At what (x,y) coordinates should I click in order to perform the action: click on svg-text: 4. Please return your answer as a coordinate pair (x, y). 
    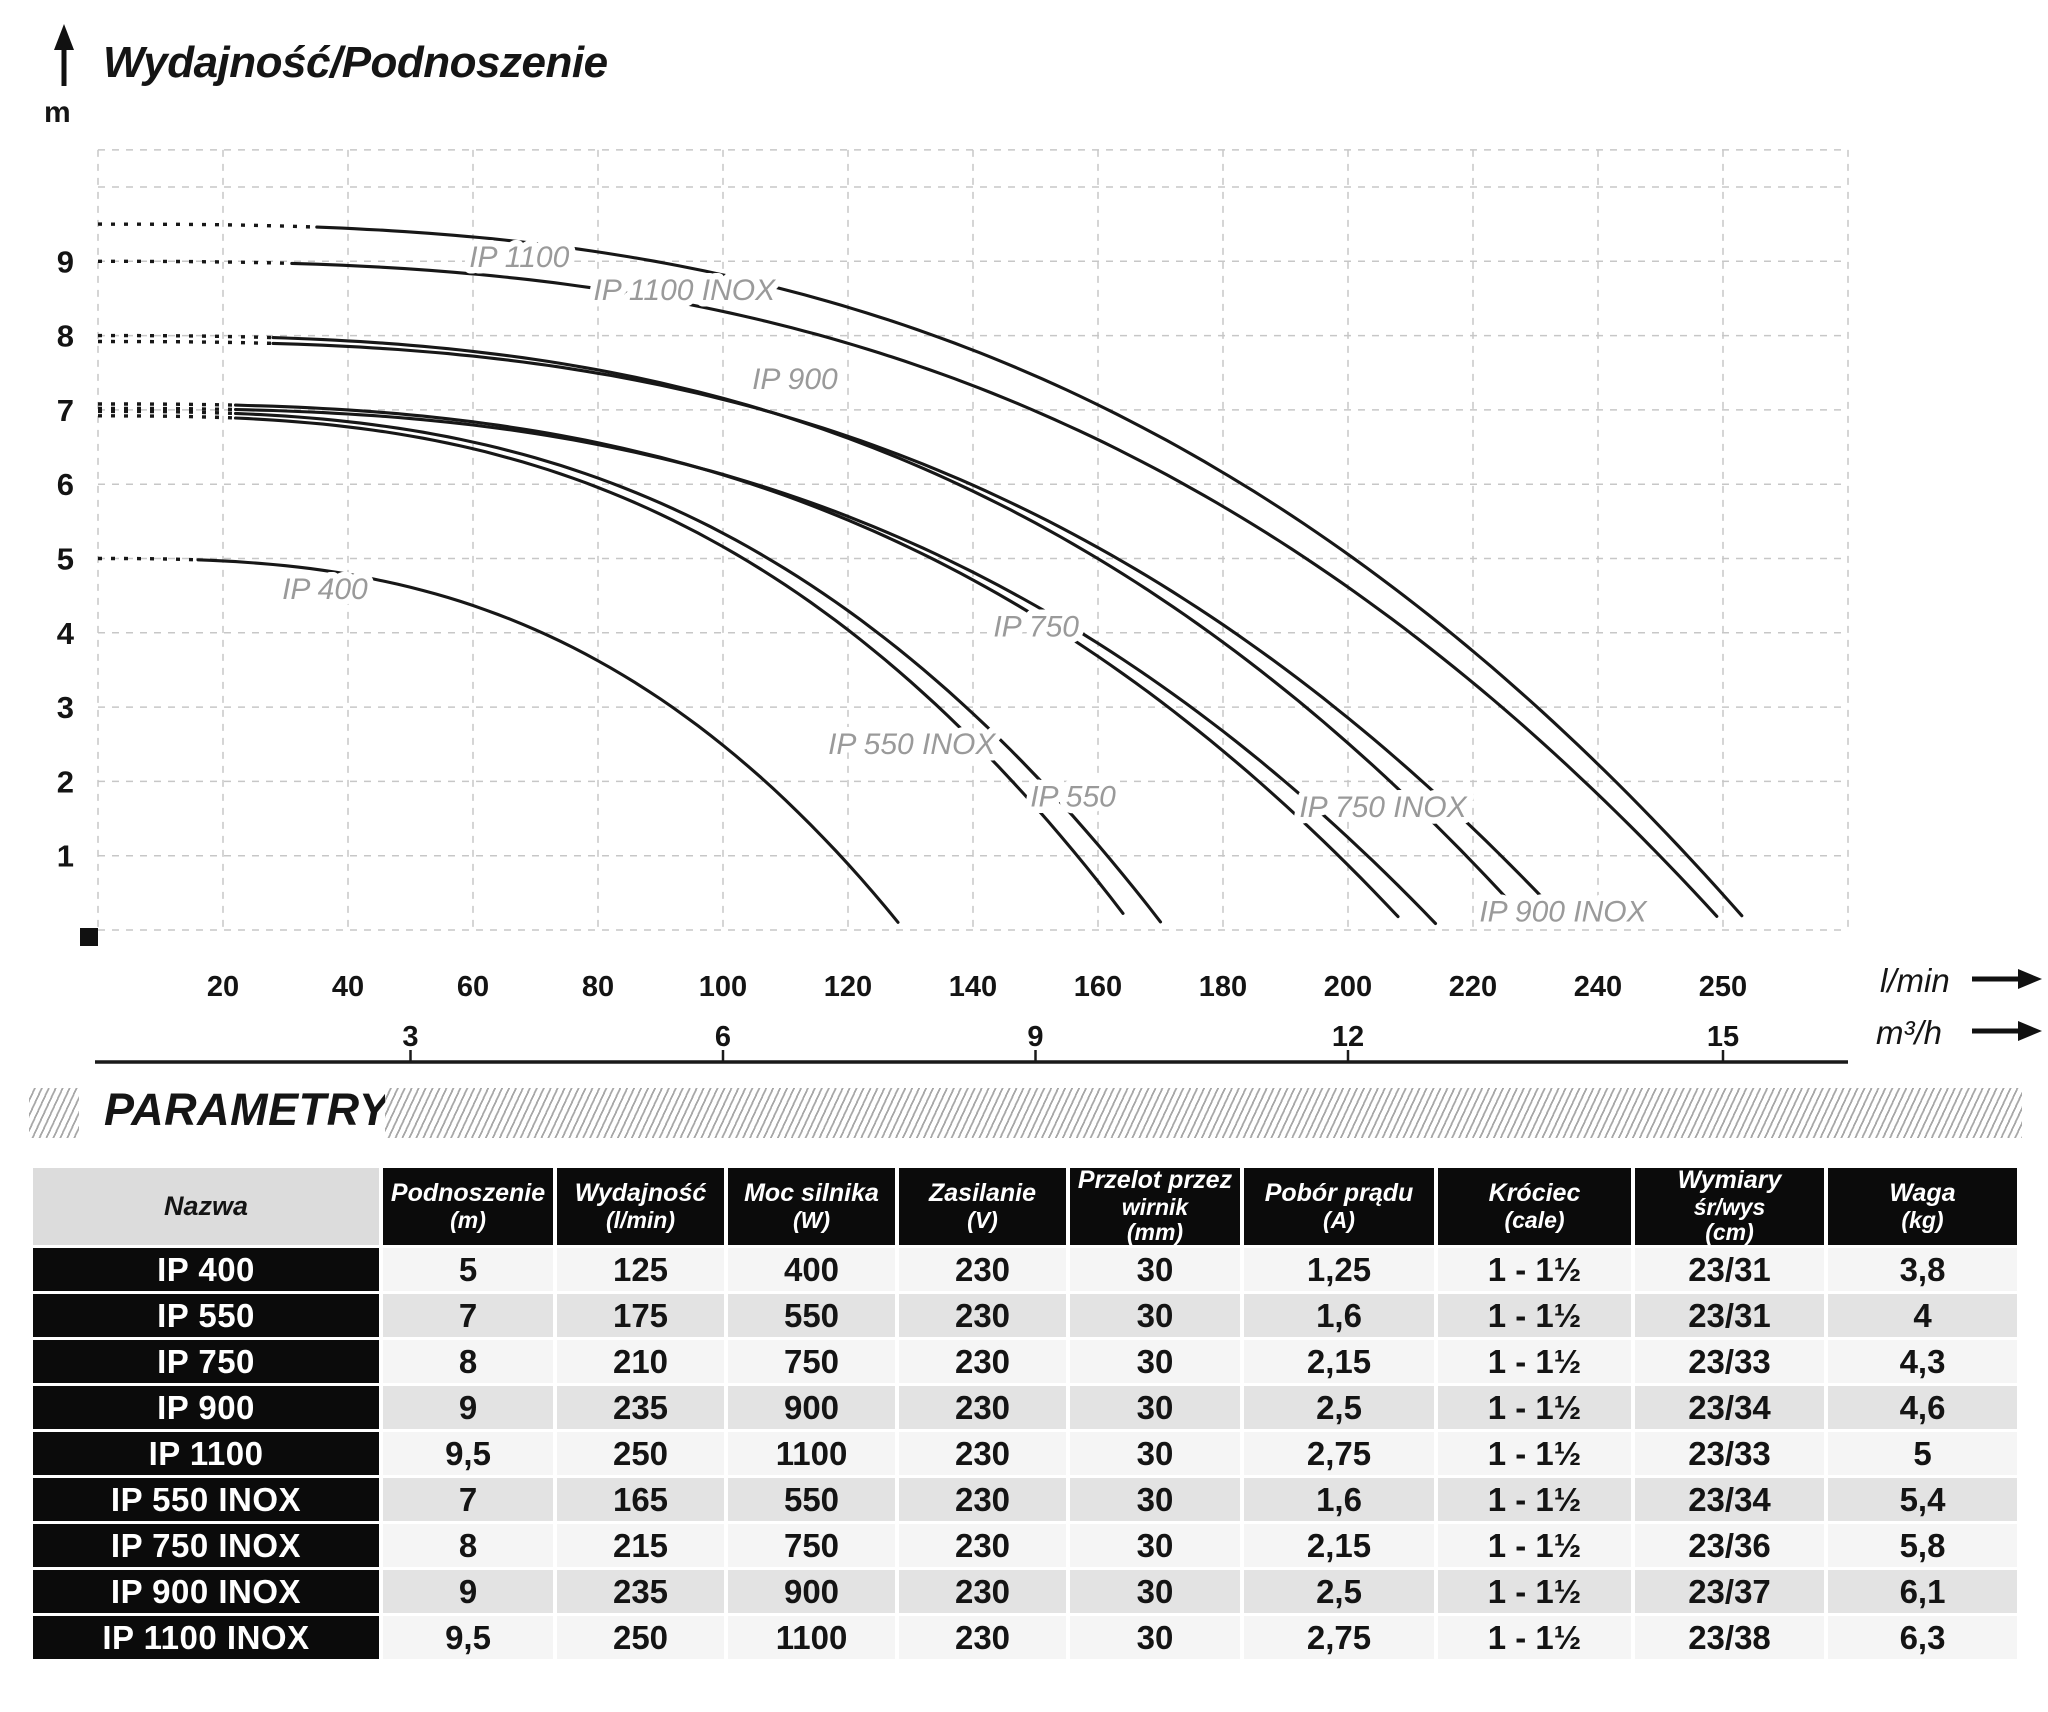
    Looking at the image, I should click on (66, 633).